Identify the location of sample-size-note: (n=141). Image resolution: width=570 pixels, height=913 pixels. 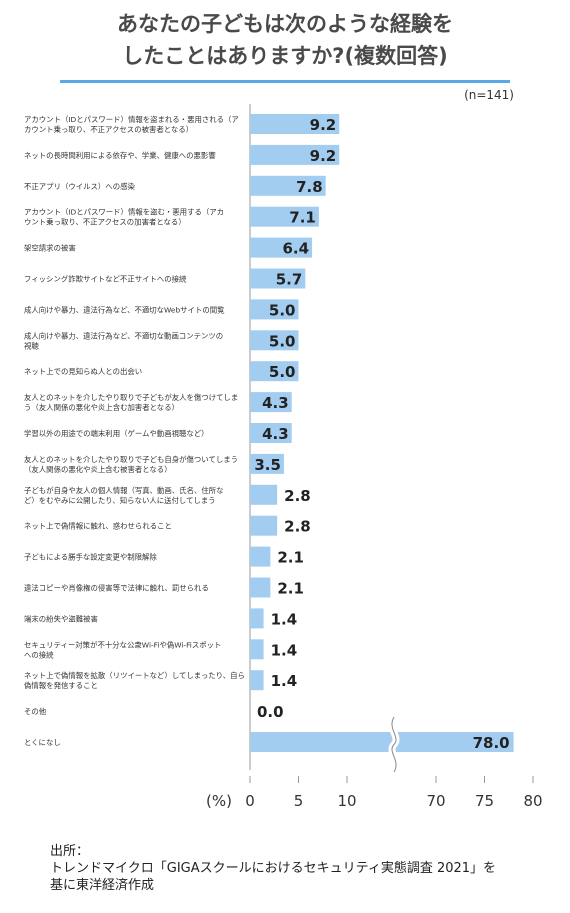
(489, 95).